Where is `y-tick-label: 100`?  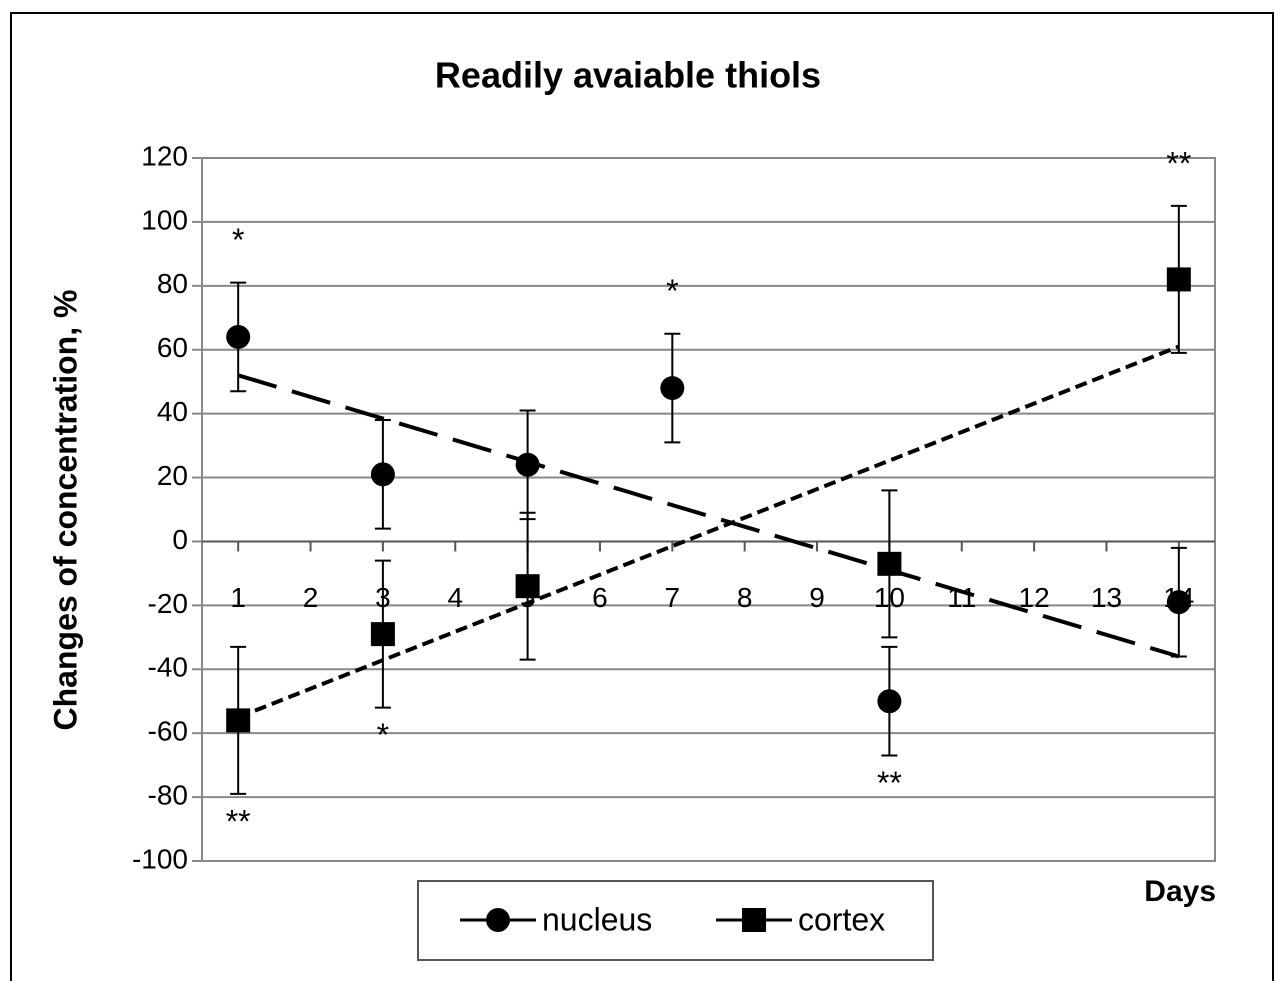 y-tick-label: 100 is located at coordinates (164, 219).